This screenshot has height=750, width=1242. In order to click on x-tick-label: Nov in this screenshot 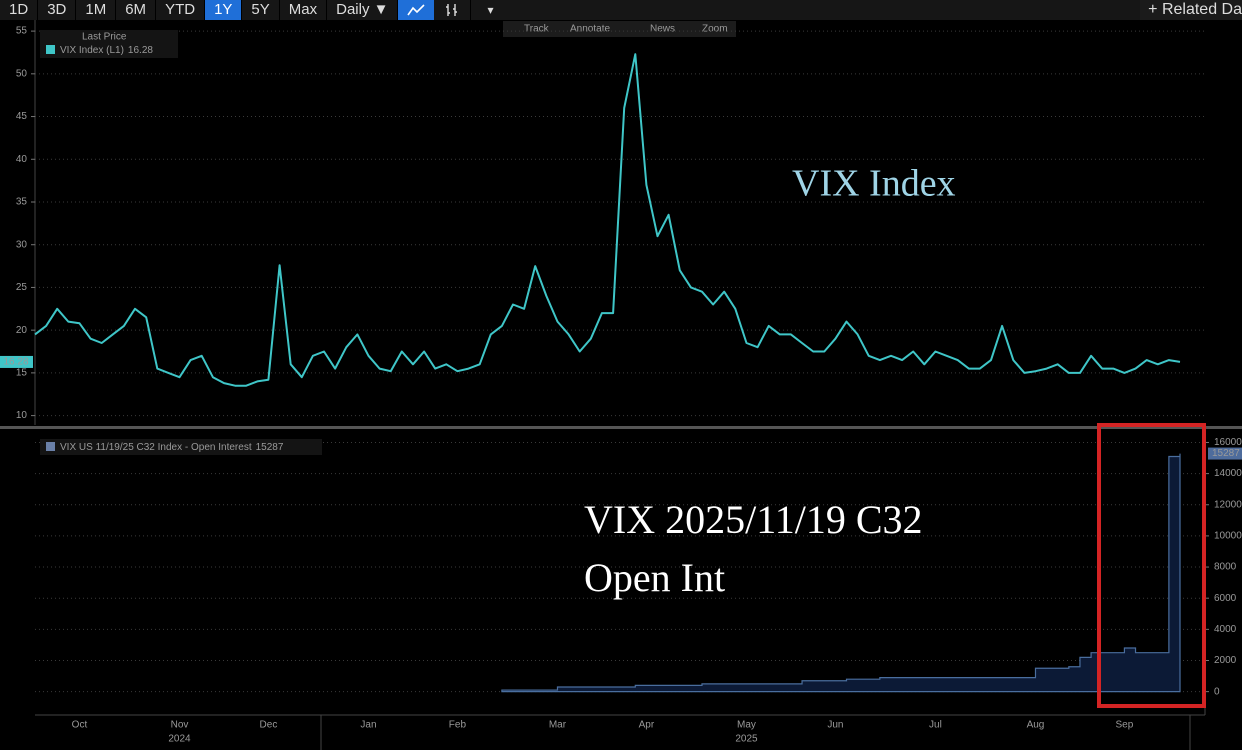, I will do `click(180, 725)`.